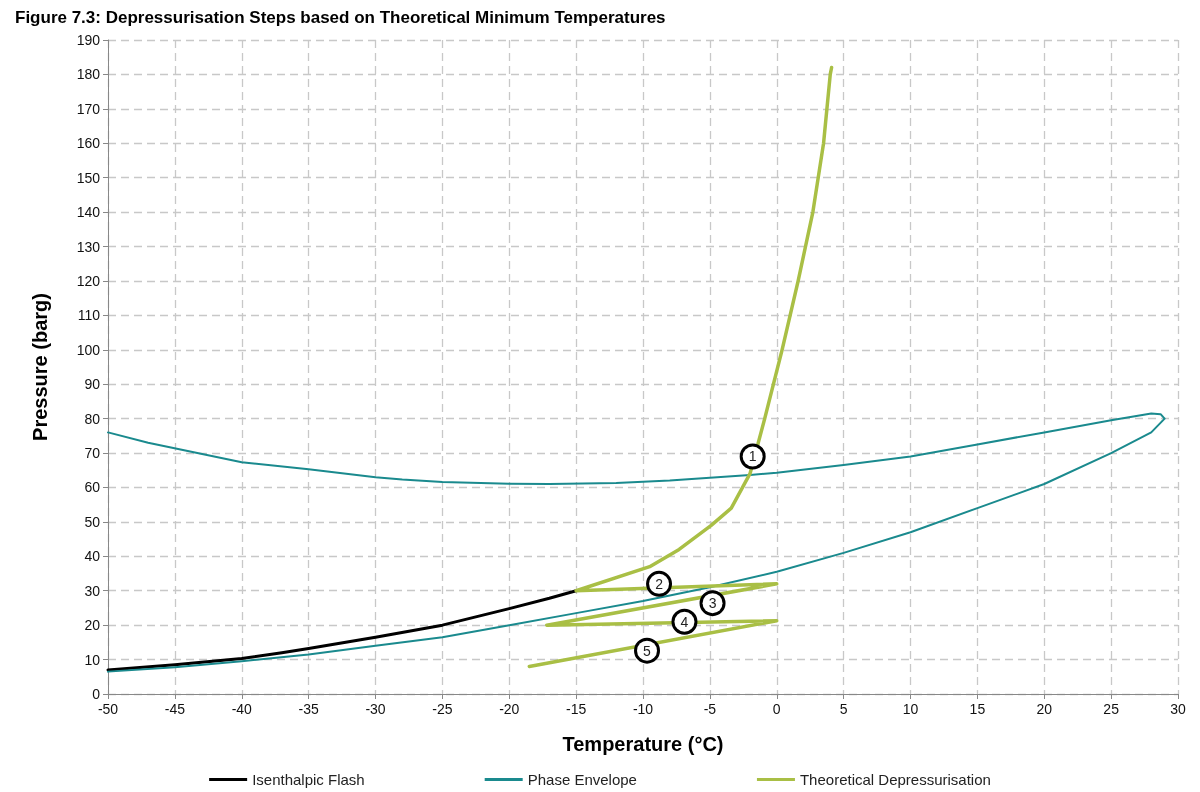 This screenshot has width=1200, height=792. Describe the element at coordinates (643, 709) in the screenshot. I see `x-tick-label: -10` at that location.